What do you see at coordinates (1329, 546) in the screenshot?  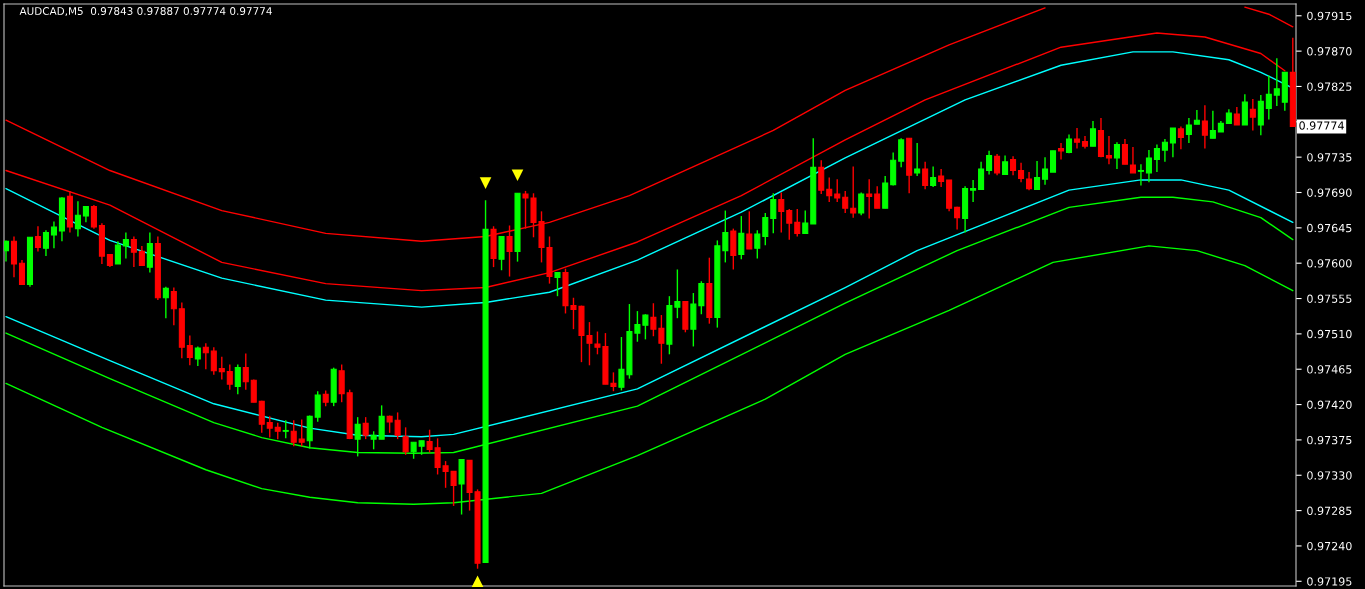 I see `y-tick-label: 0.97240` at bounding box center [1329, 546].